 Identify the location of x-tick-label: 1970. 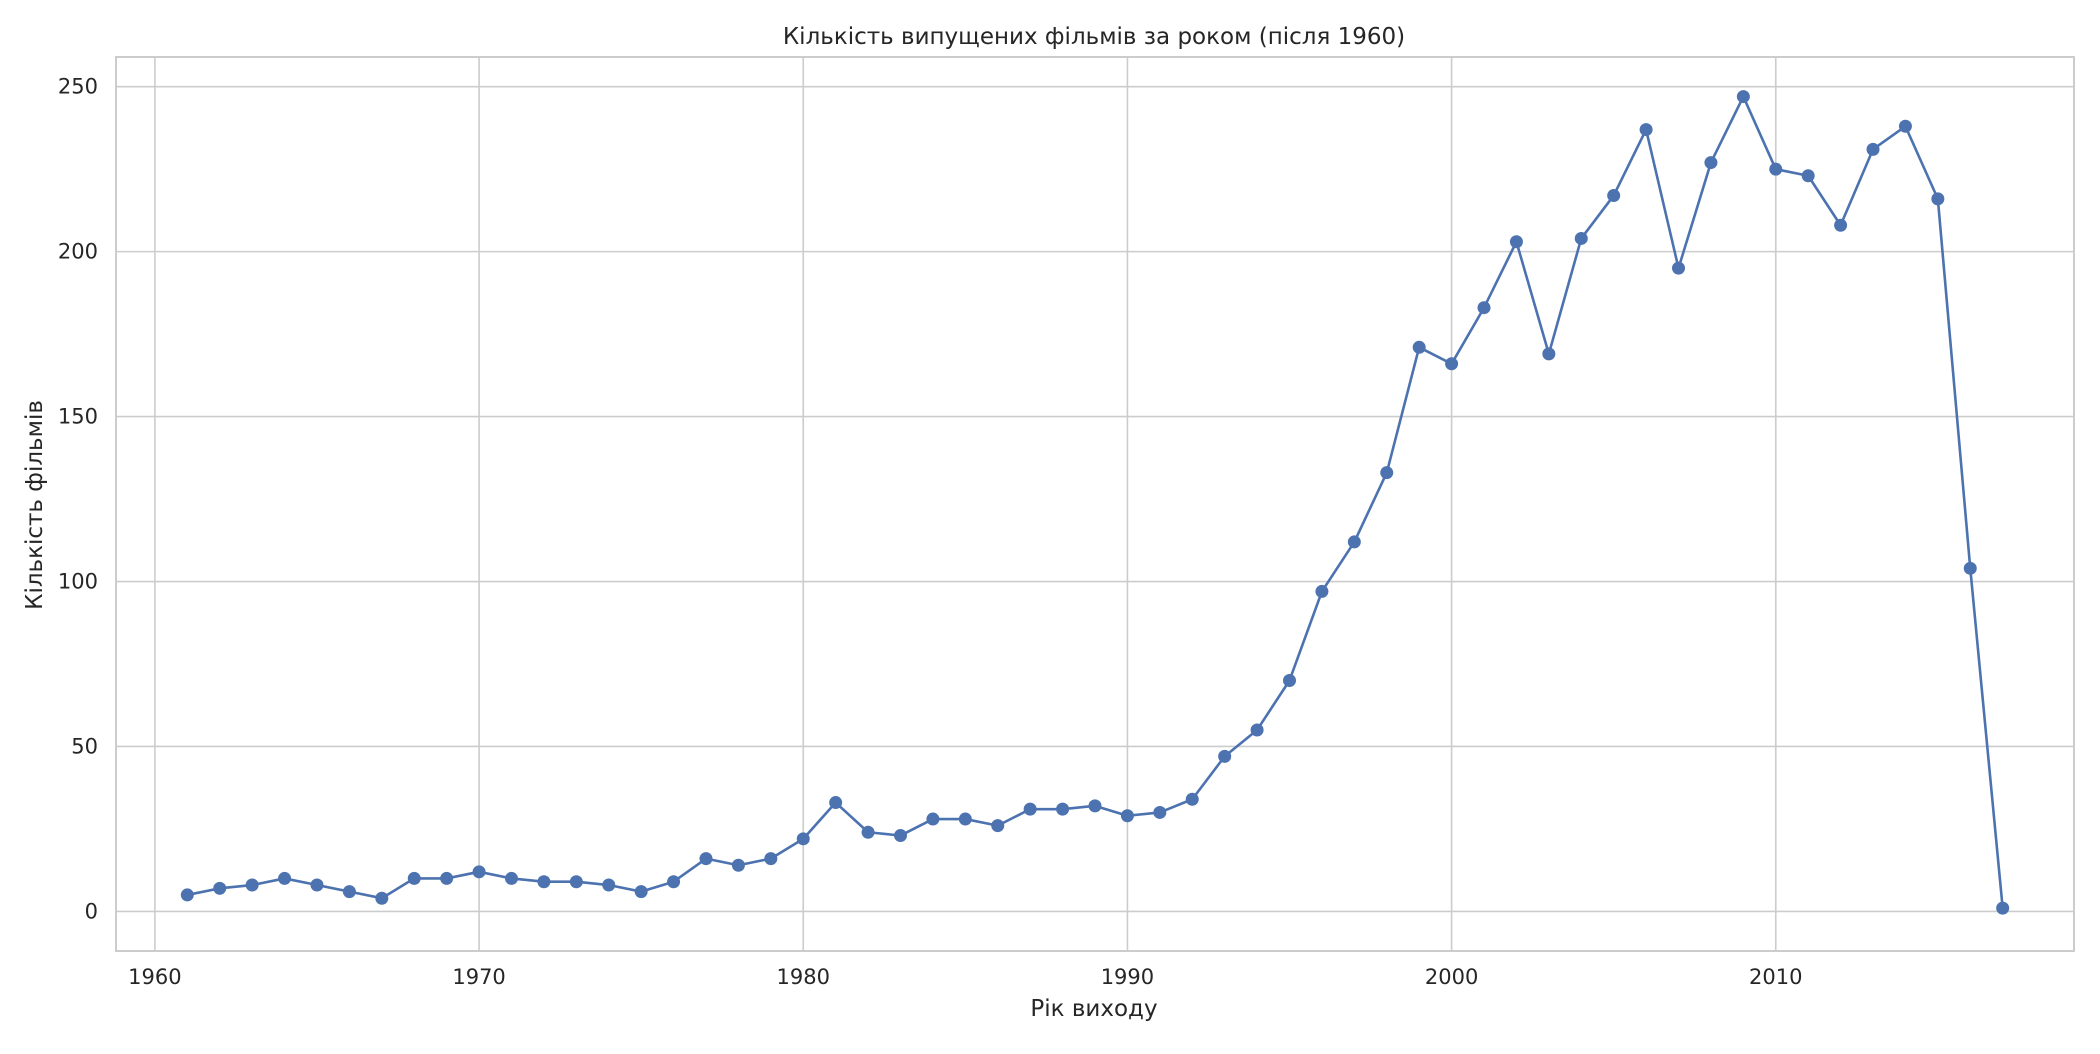
(478, 977).